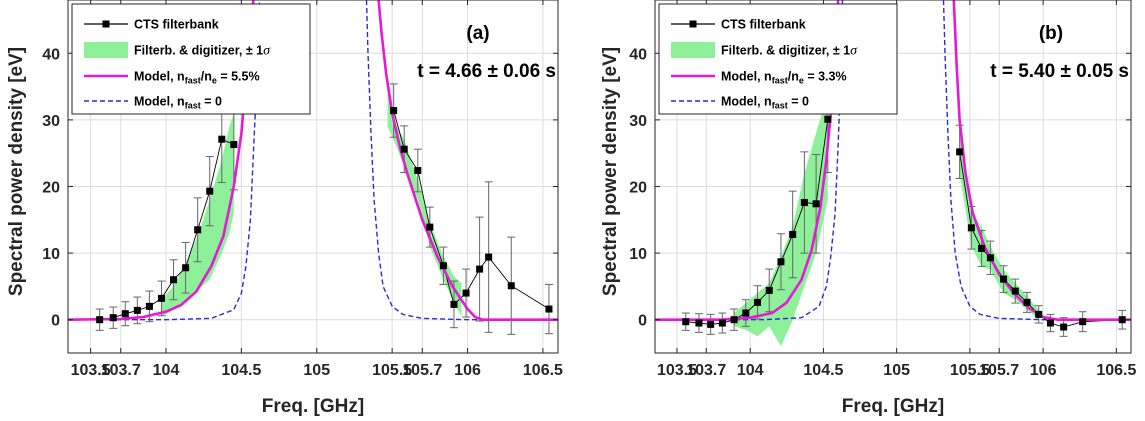  I want to click on legend-label: Model, nfast = 0, so click(765, 103).